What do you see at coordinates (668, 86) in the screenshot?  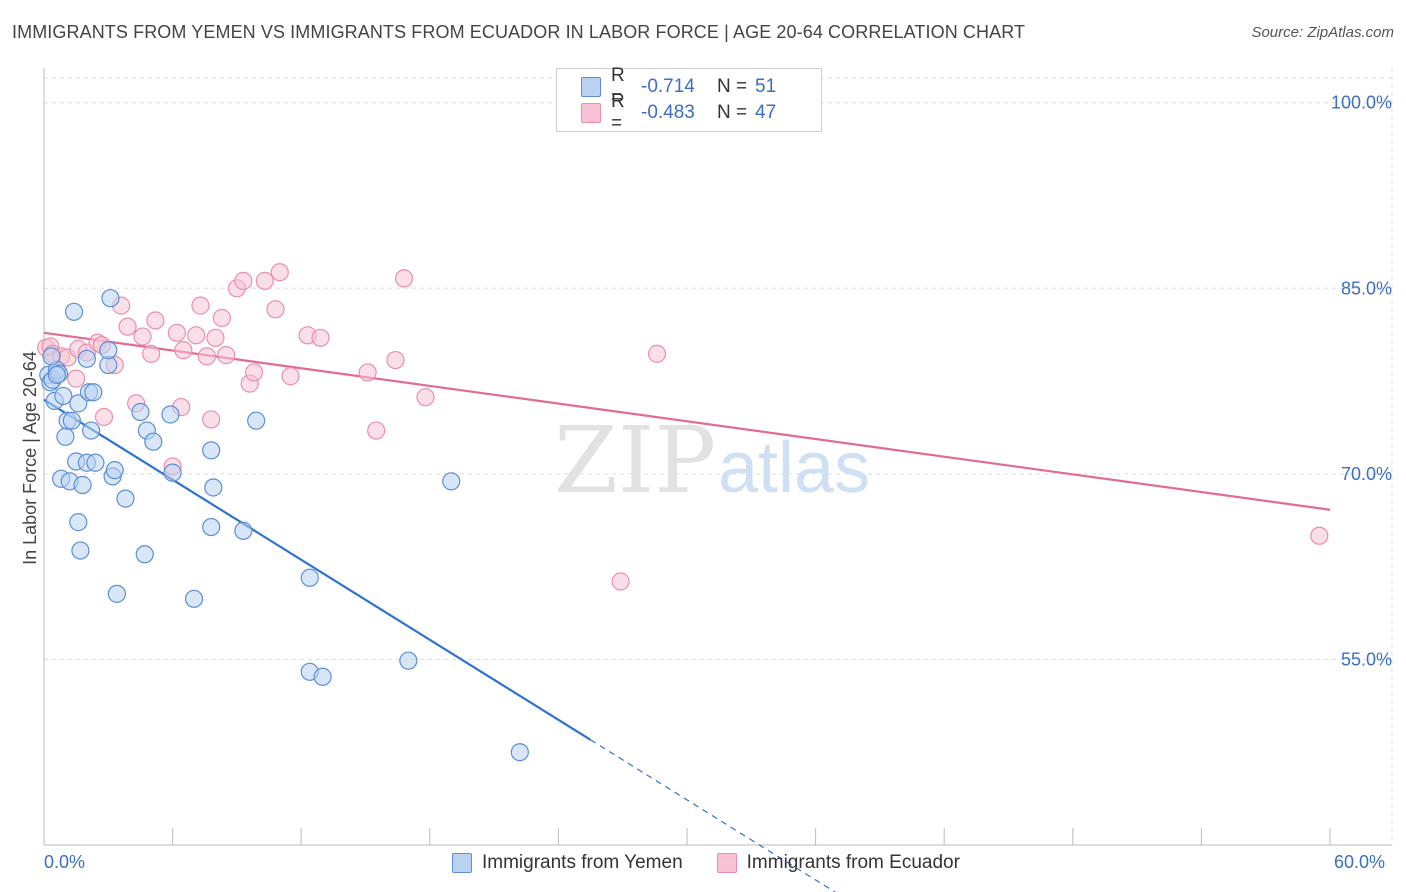 I see `r-value: -0.714` at bounding box center [668, 86].